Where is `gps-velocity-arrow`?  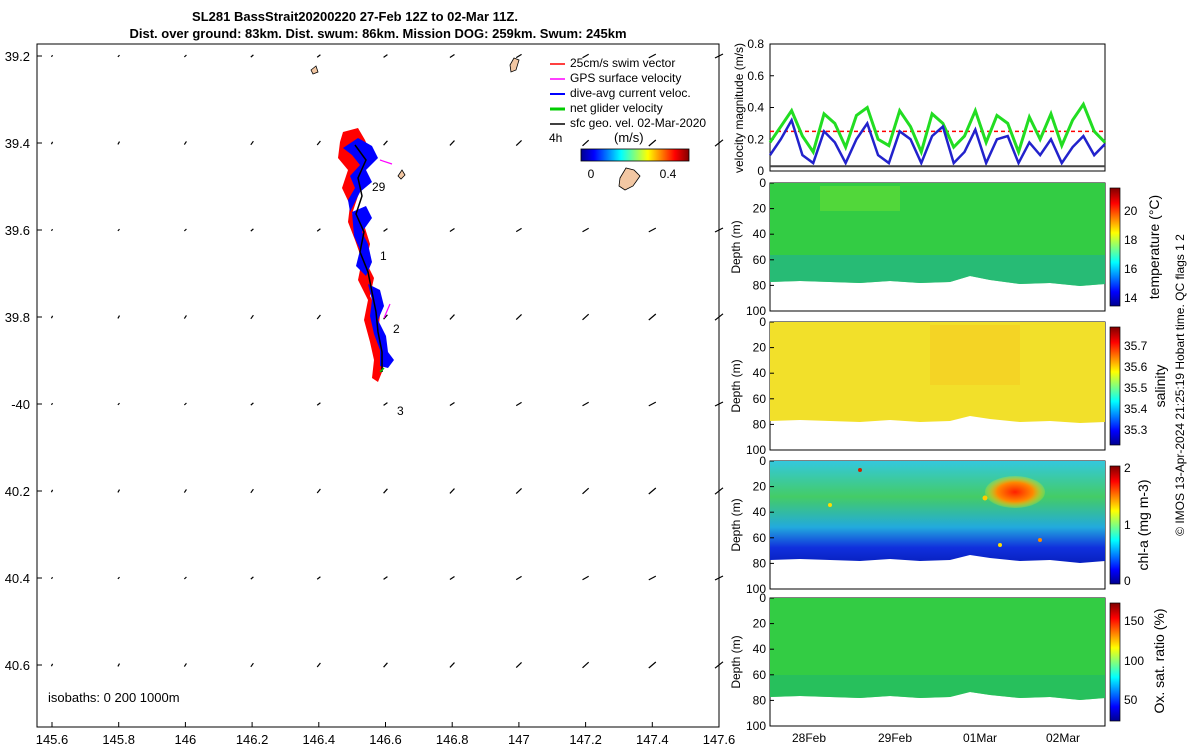
gps-velocity-arrow is located at coordinates (386, 162).